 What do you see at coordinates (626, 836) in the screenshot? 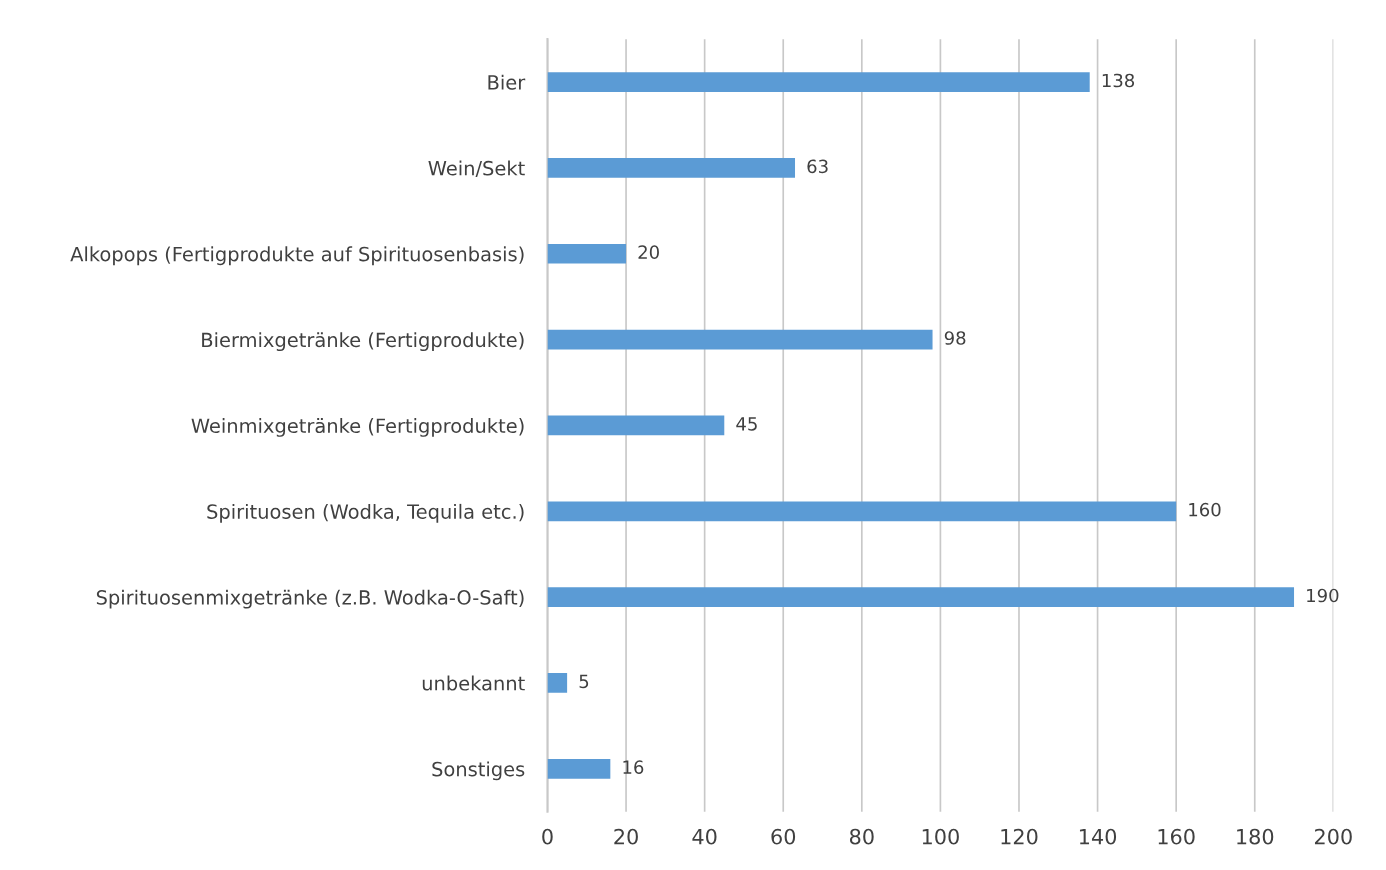
I see `x-tick-label: 20` at bounding box center [626, 836].